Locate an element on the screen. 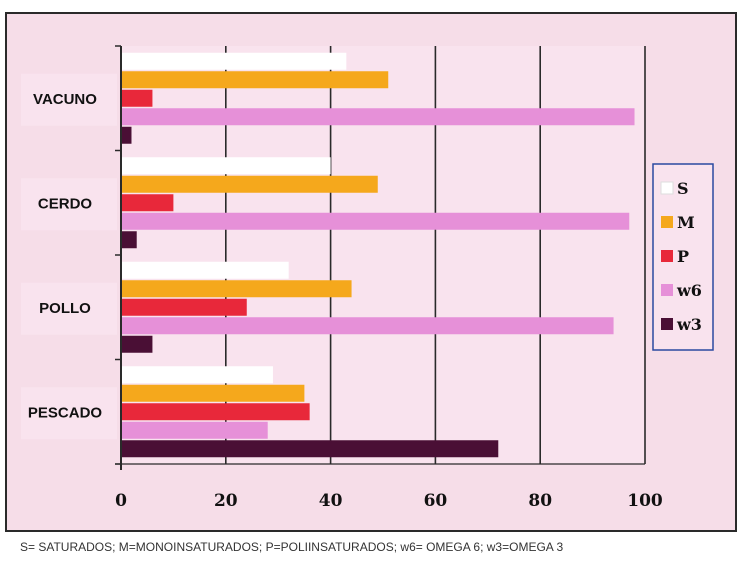 Image resolution: width=746 pixels, height=584 pixels. bar-w6-vacuno is located at coordinates (378, 117).